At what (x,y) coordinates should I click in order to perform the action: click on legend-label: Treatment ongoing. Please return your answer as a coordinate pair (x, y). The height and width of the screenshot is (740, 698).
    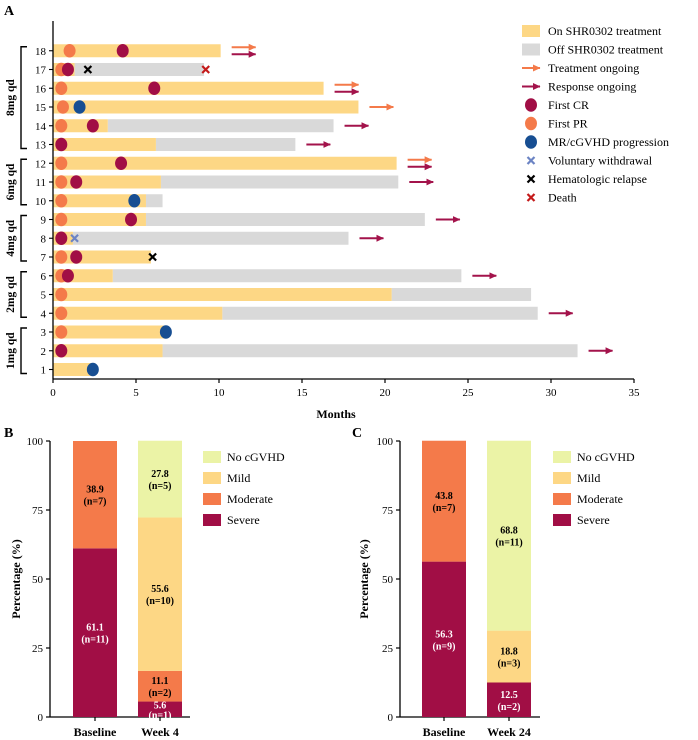
    Looking at the image, I should click on (593, 68).